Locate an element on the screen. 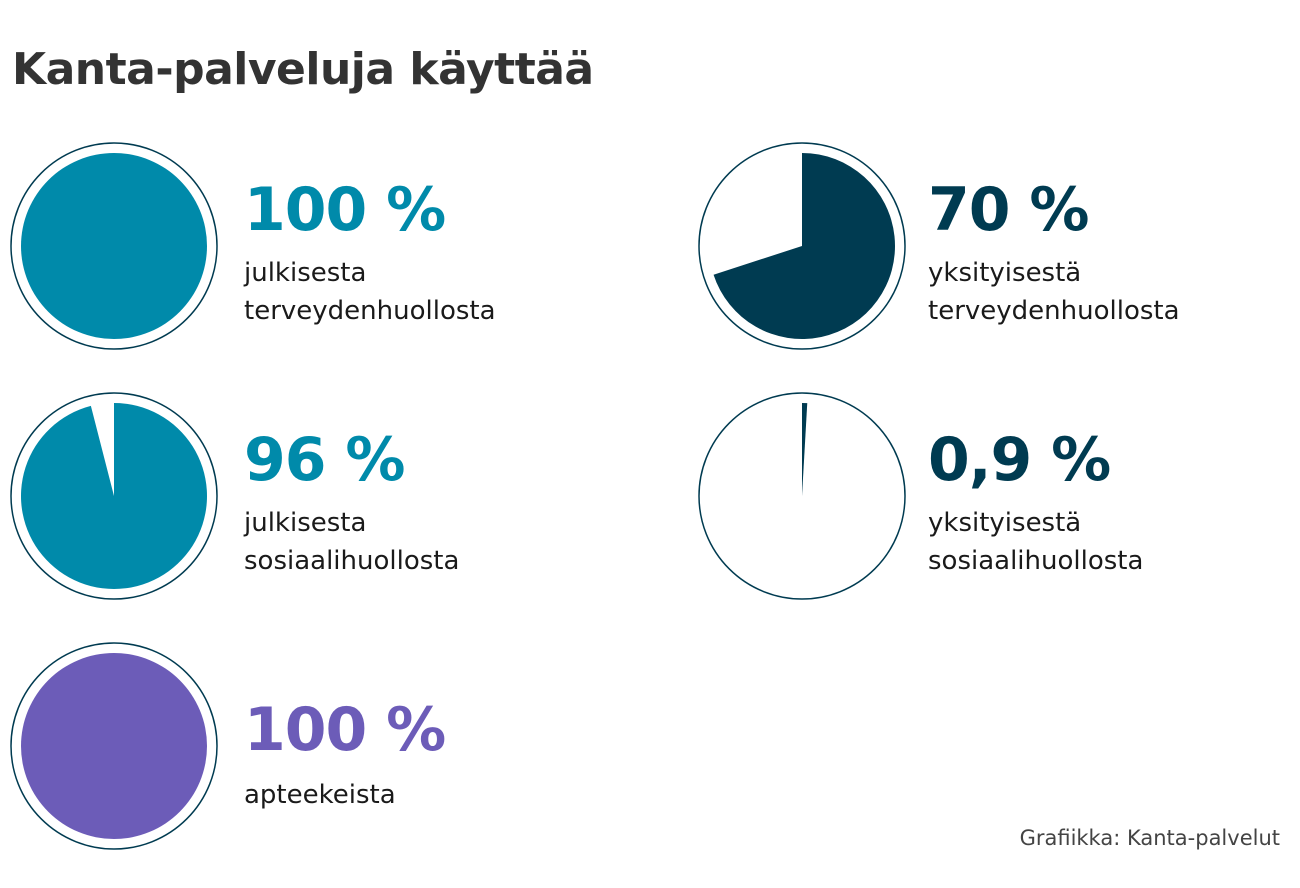  description-line: apteekeista is located at coordinates (320, 795).